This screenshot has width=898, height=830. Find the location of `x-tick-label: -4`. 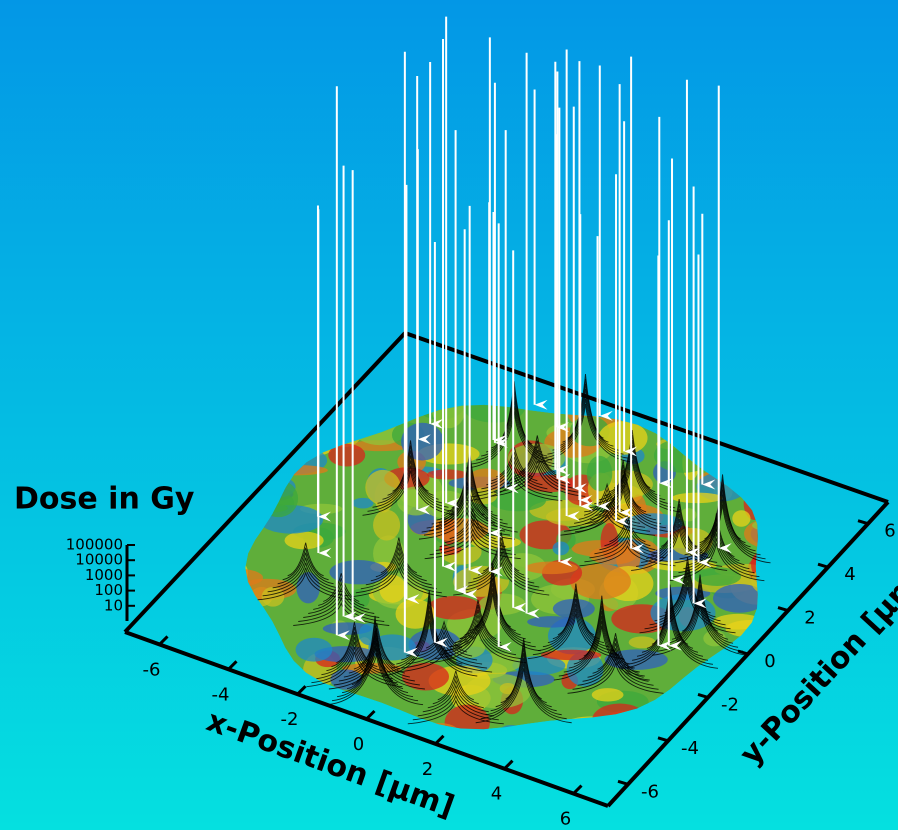

x-tick-label: -4 is located at coordinates (221, 694).